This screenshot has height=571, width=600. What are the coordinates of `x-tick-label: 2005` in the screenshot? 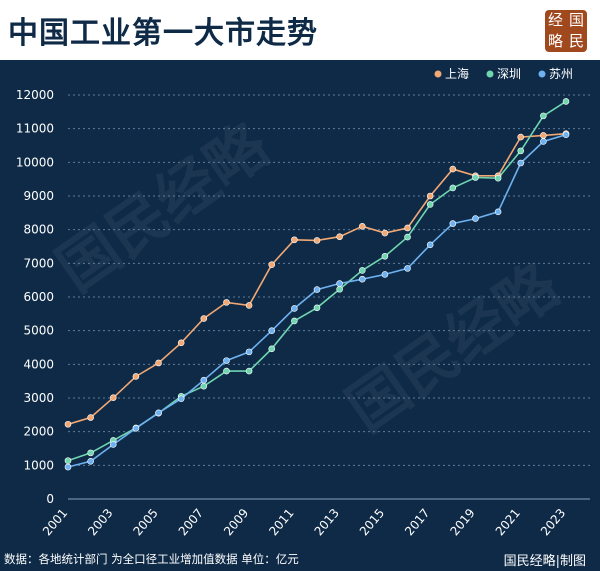 It's located at (145, 522).